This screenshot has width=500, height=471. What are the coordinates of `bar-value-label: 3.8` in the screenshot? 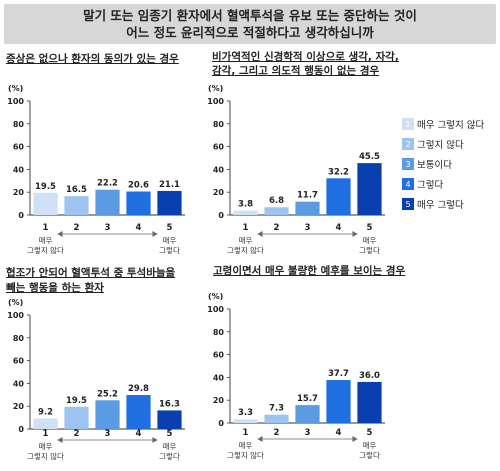 It's located at (245, 205).